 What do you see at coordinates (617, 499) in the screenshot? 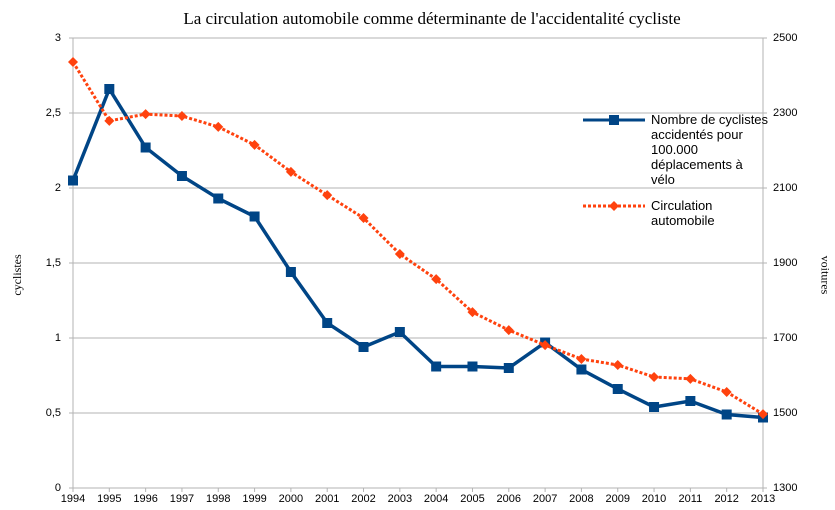
I see `x-tick-label: 2009` at bounding box center [617, 499].